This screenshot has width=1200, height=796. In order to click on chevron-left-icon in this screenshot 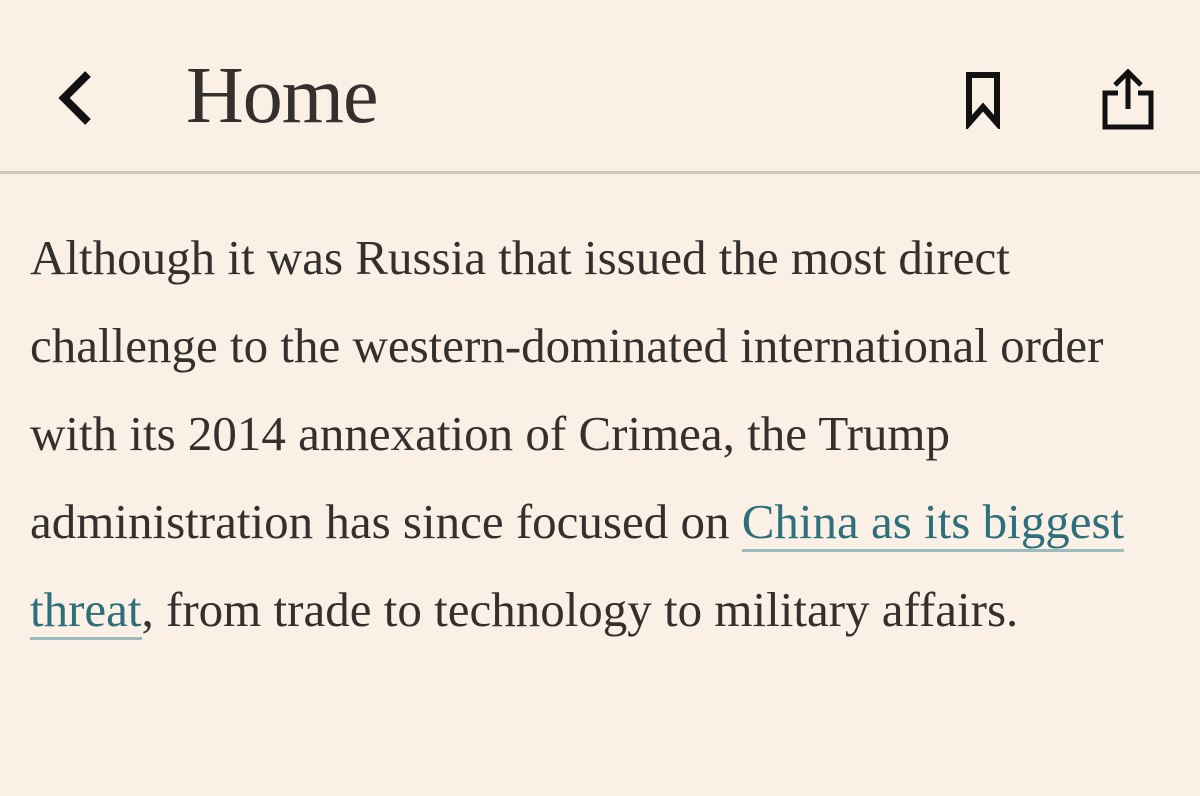, I will do `click(74, 98)`.